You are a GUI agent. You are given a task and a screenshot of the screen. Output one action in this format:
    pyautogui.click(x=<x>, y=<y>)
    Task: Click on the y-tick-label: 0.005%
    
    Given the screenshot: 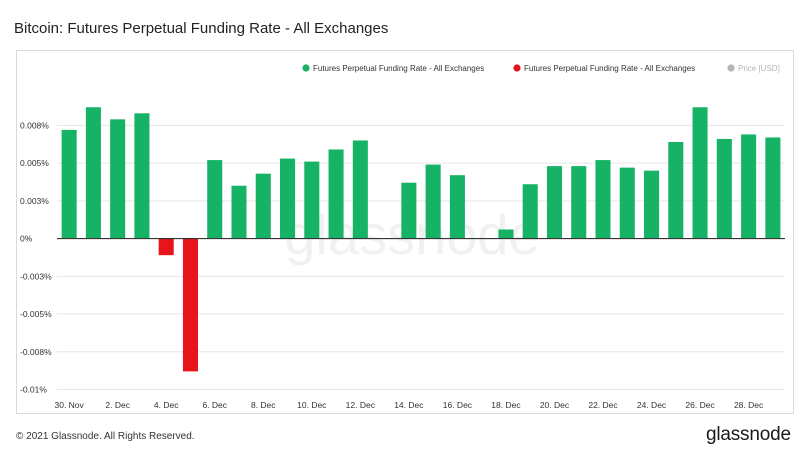 What is the action you would take?
    pyautogui.click(x=34, y=163)
    